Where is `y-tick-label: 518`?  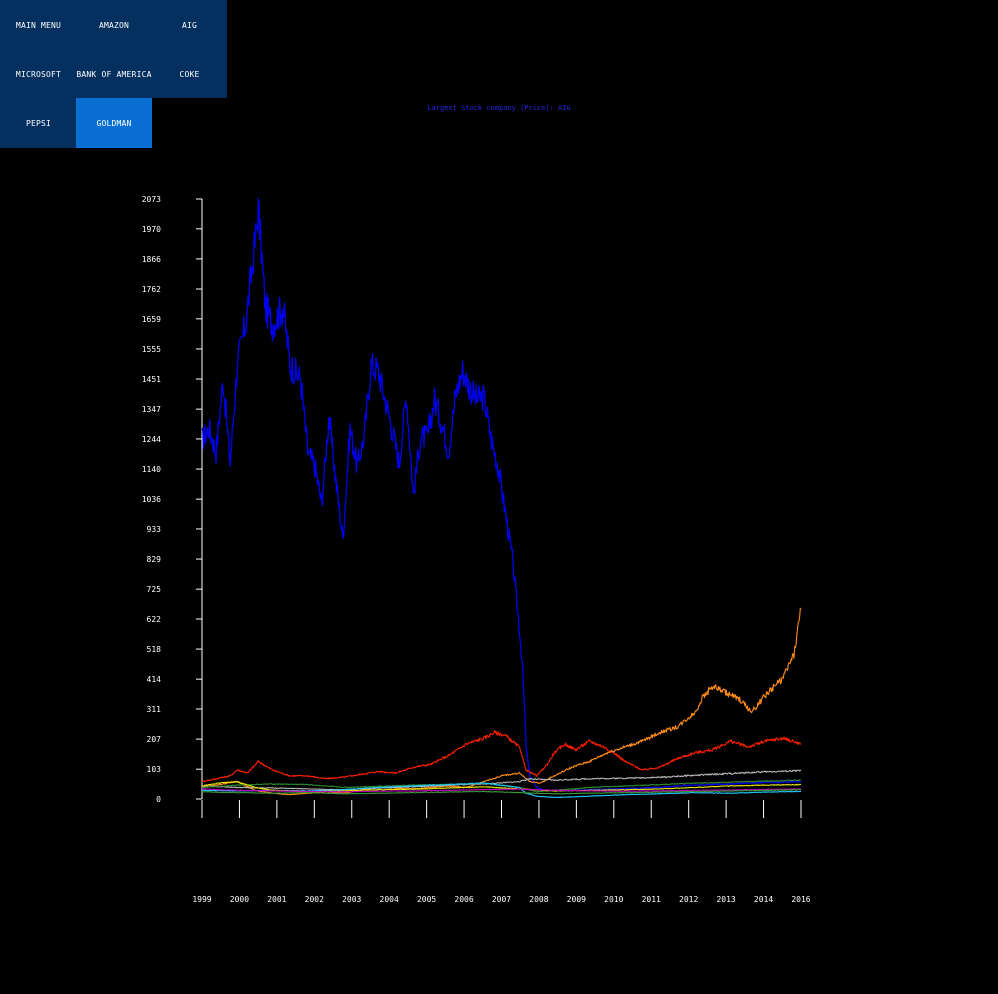
y-tick-label: 518 is located at coordinates (154, 649).